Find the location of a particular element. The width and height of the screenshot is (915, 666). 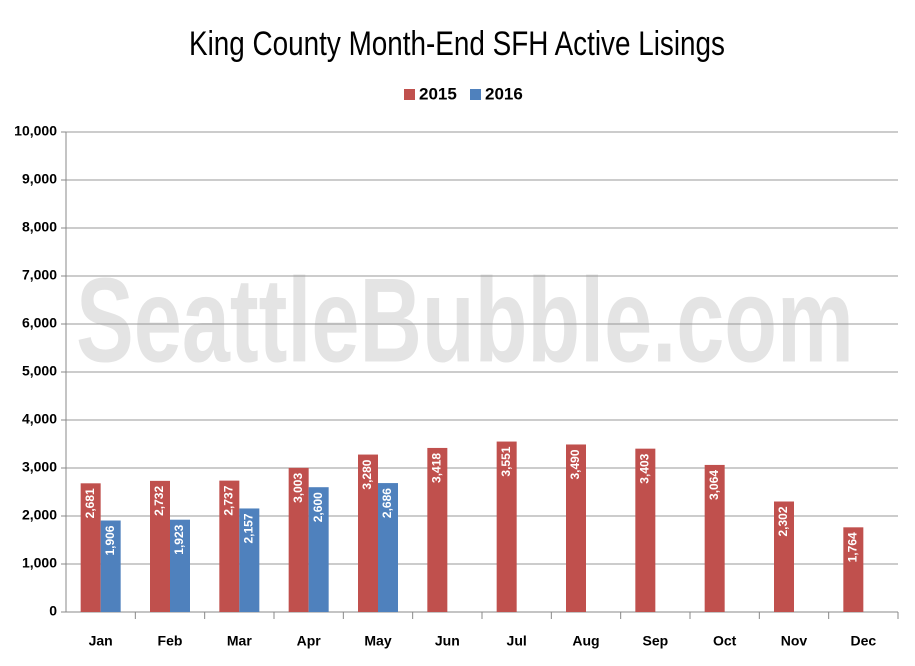

value-label: 2,737 is located at coordinates (229, 500).